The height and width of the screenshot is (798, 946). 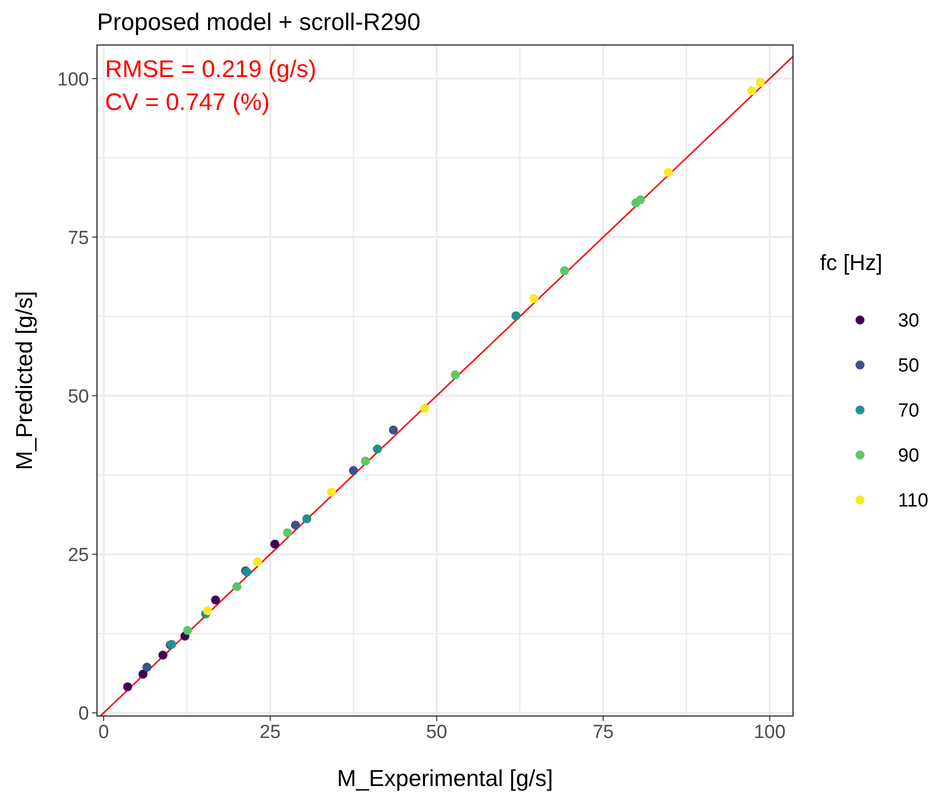 What do you see at coordinates (851, 262) in the screenshot?
I see `legend-title: fc [Hz]` at bounding box center [851, 262].